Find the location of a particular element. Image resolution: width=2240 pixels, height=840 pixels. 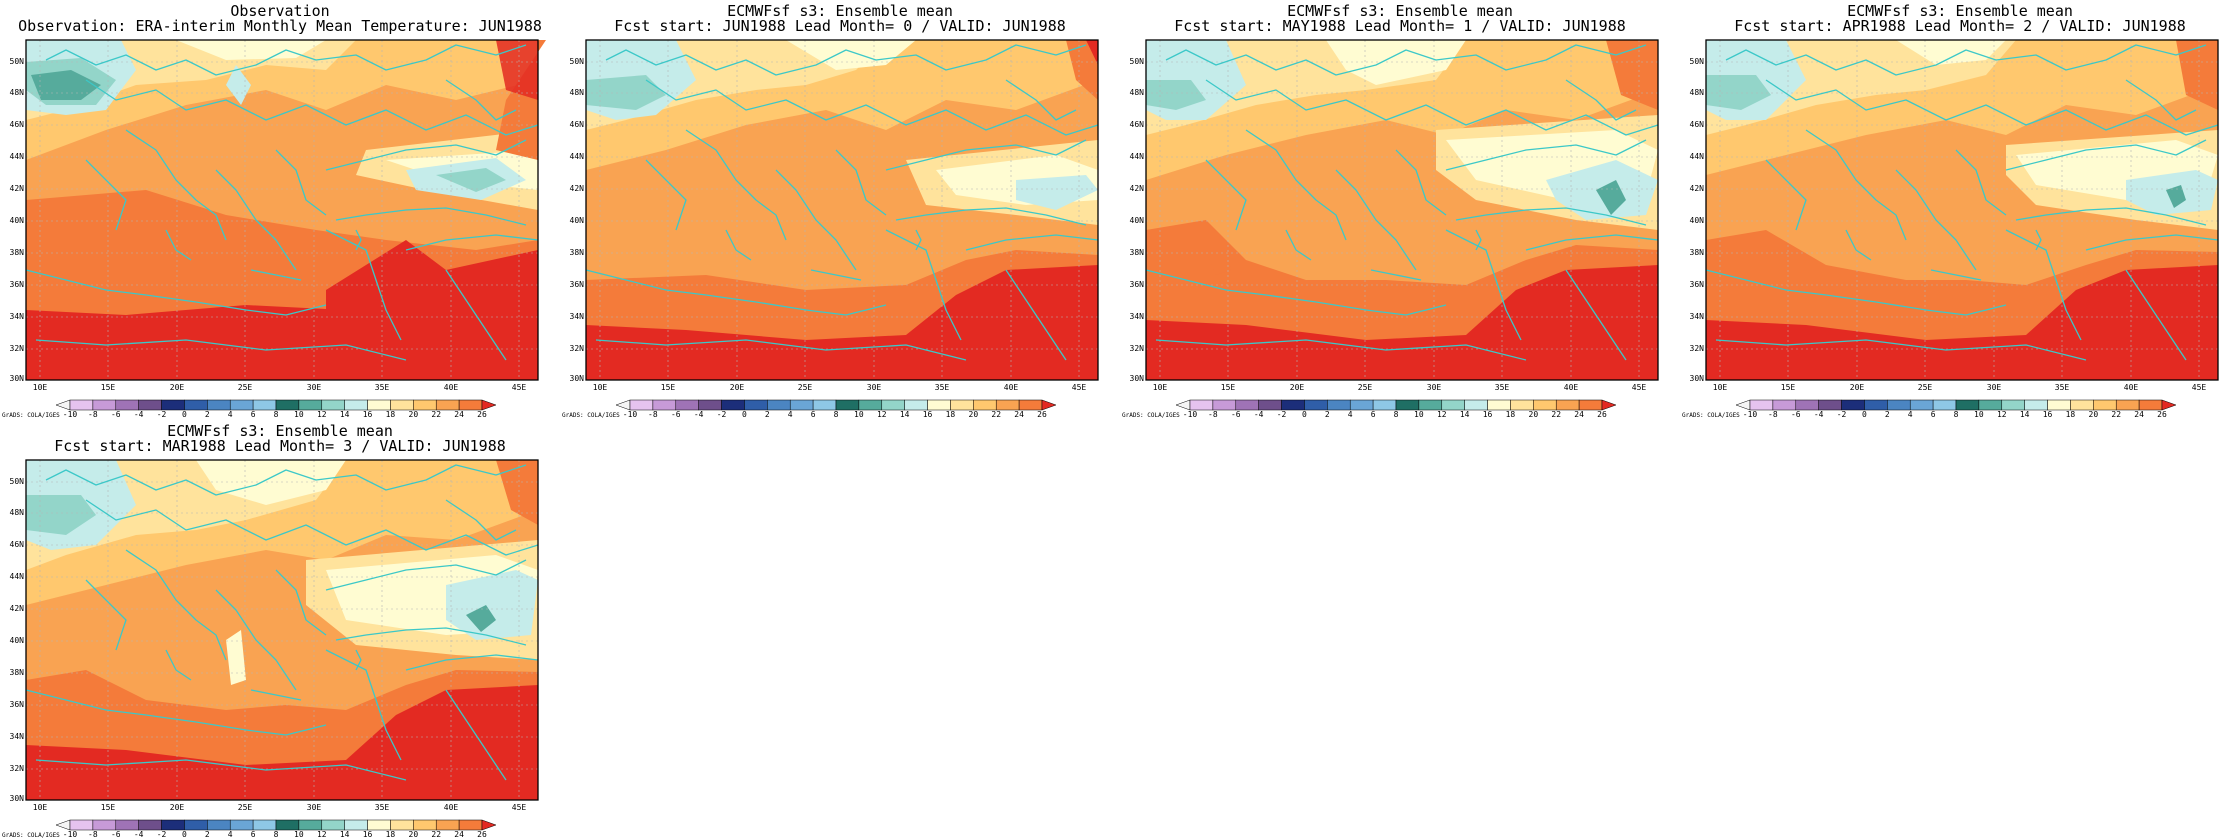

colorbar-tick-label: 12 is located at coordinates (881, 414).